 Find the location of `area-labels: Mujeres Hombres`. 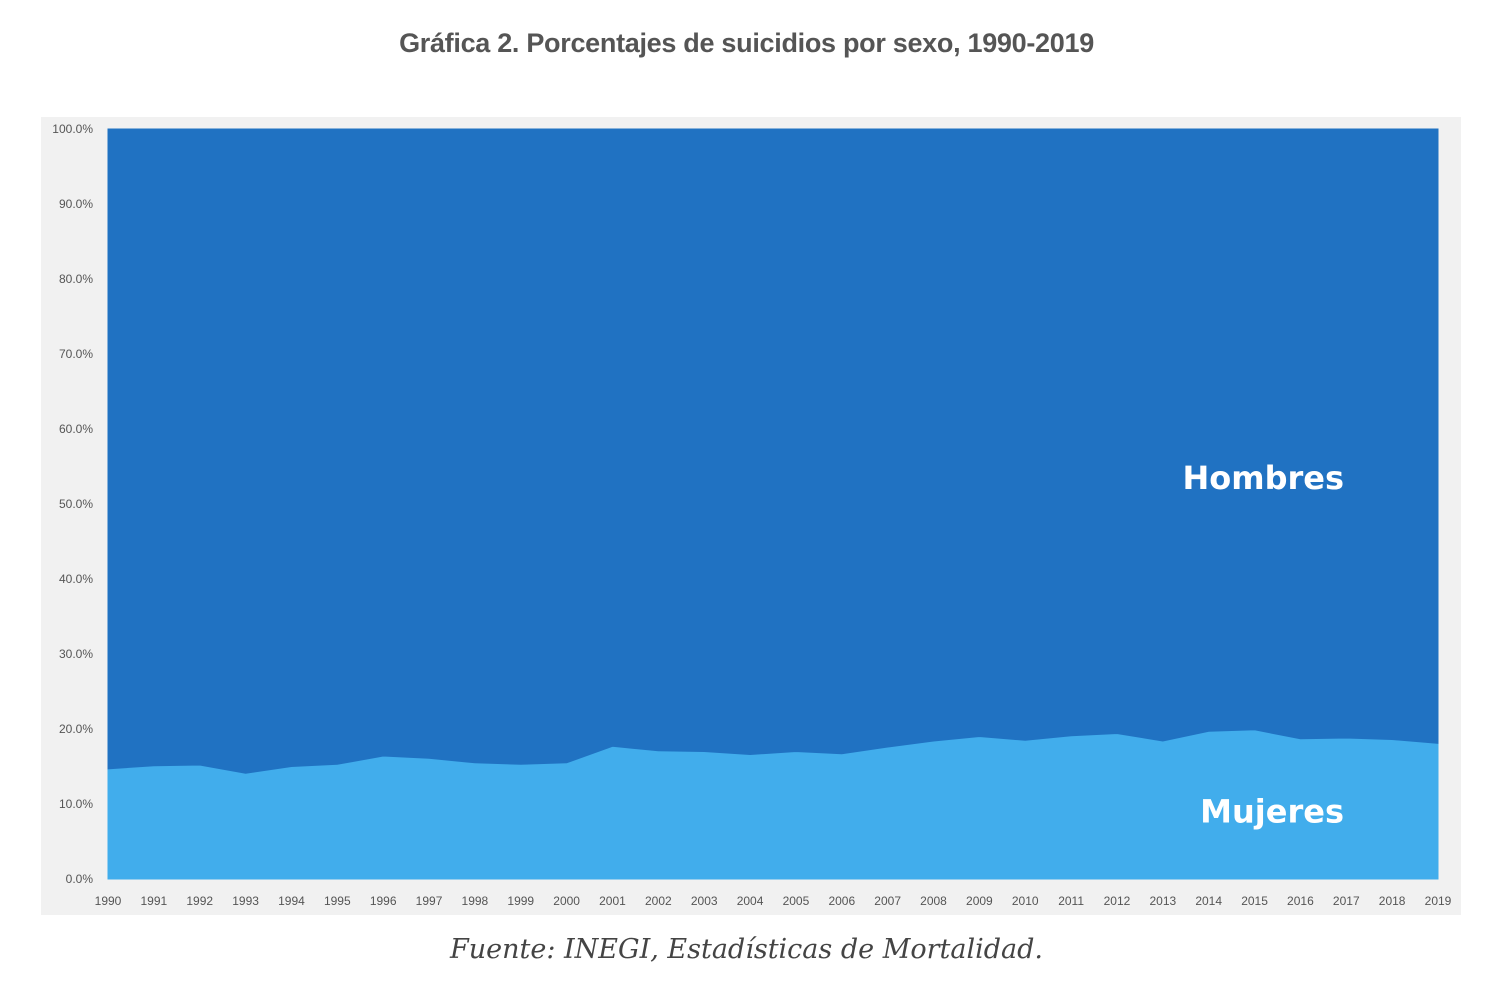

area-labels: Mujeres Hombres is located at coordinates (1263, 645).